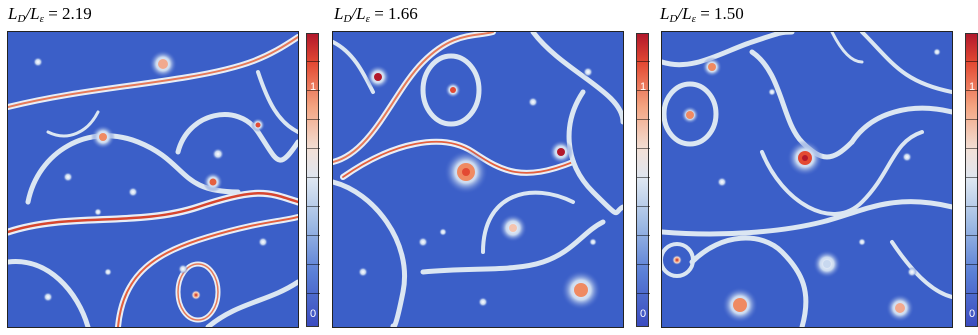 This screenshot has height=335, width=978. What do you see at coordinates (50, 14) in the screenshot?
I see `panel-title: LD/Lε = 2.19` at bounding box center [50, 14].